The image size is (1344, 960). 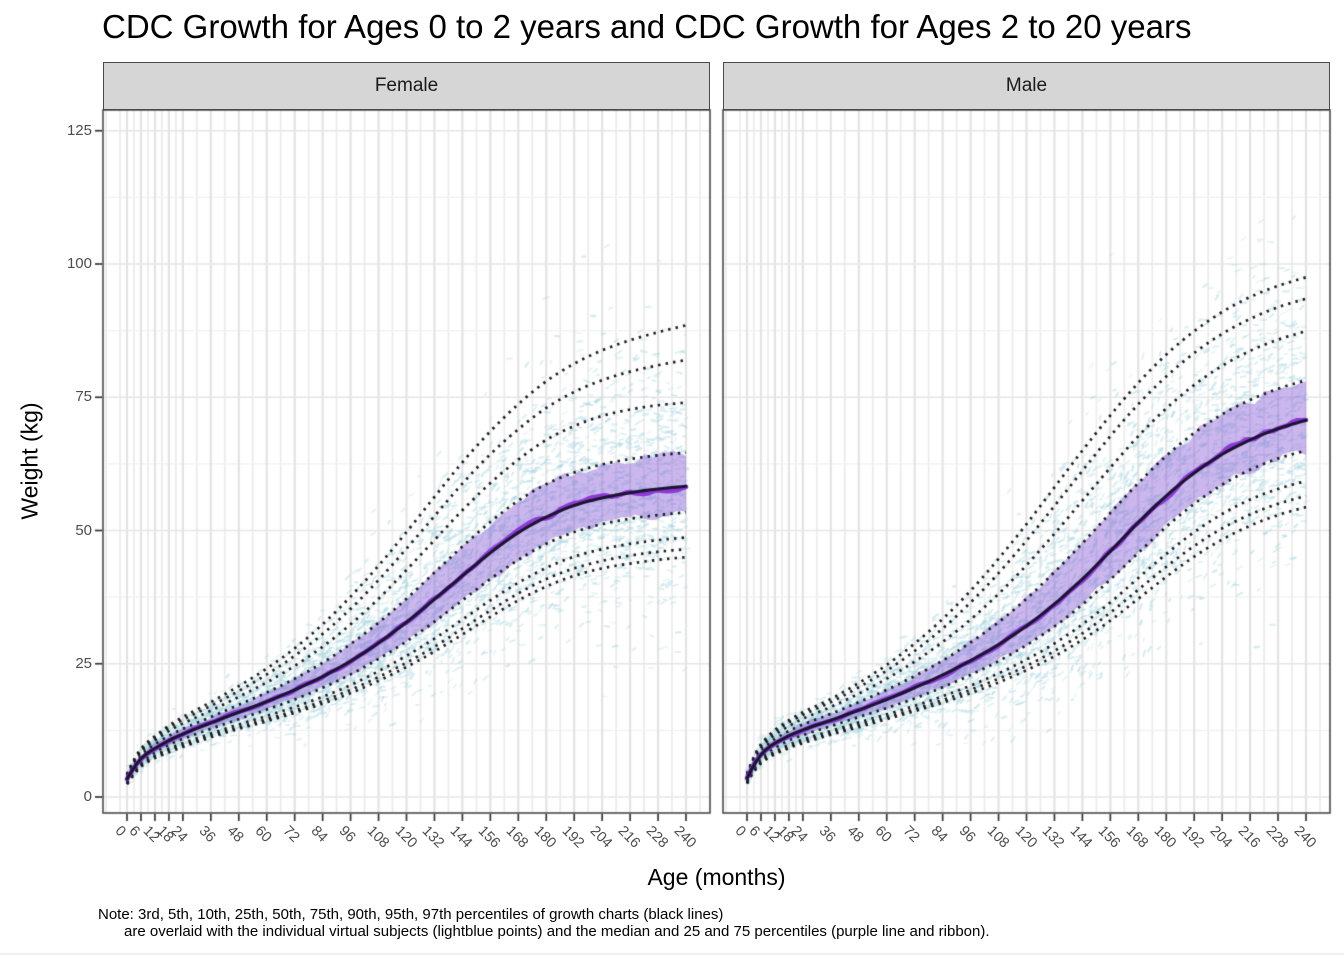 I want to click on y-tick-label: 125, so click(x=79, y=130).